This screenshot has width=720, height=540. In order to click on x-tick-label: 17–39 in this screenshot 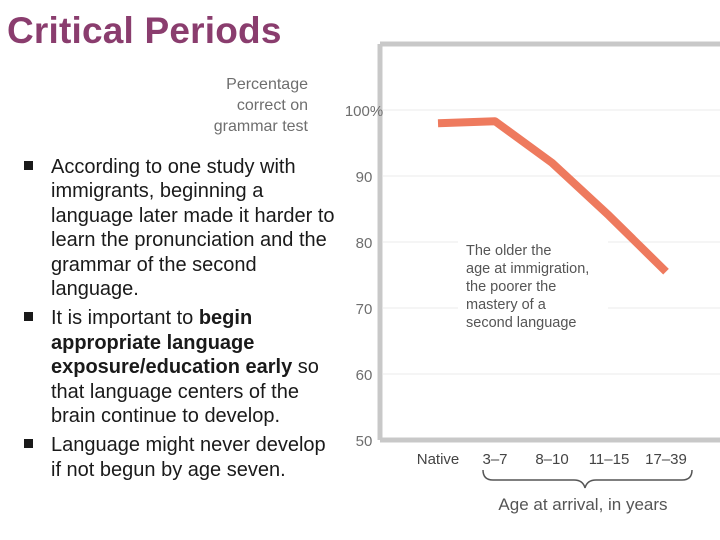, I will do `click(666, 459)`.